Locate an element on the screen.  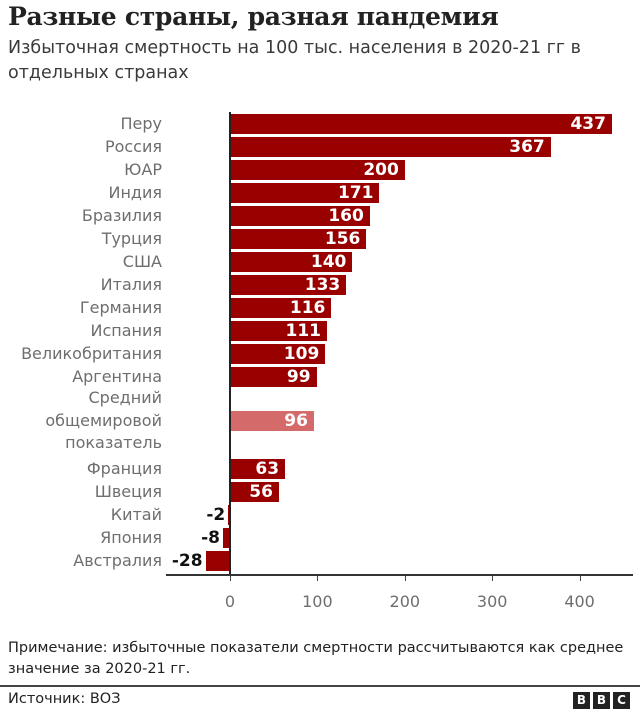
category-label: Аргентина is located at coordinates (117, 376).